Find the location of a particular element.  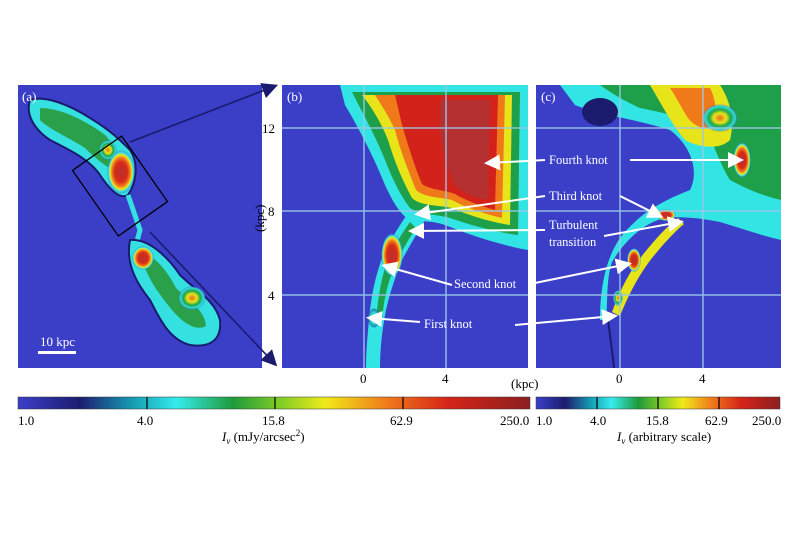

y-tick-8: 8 is located at coordinates (271, 211).